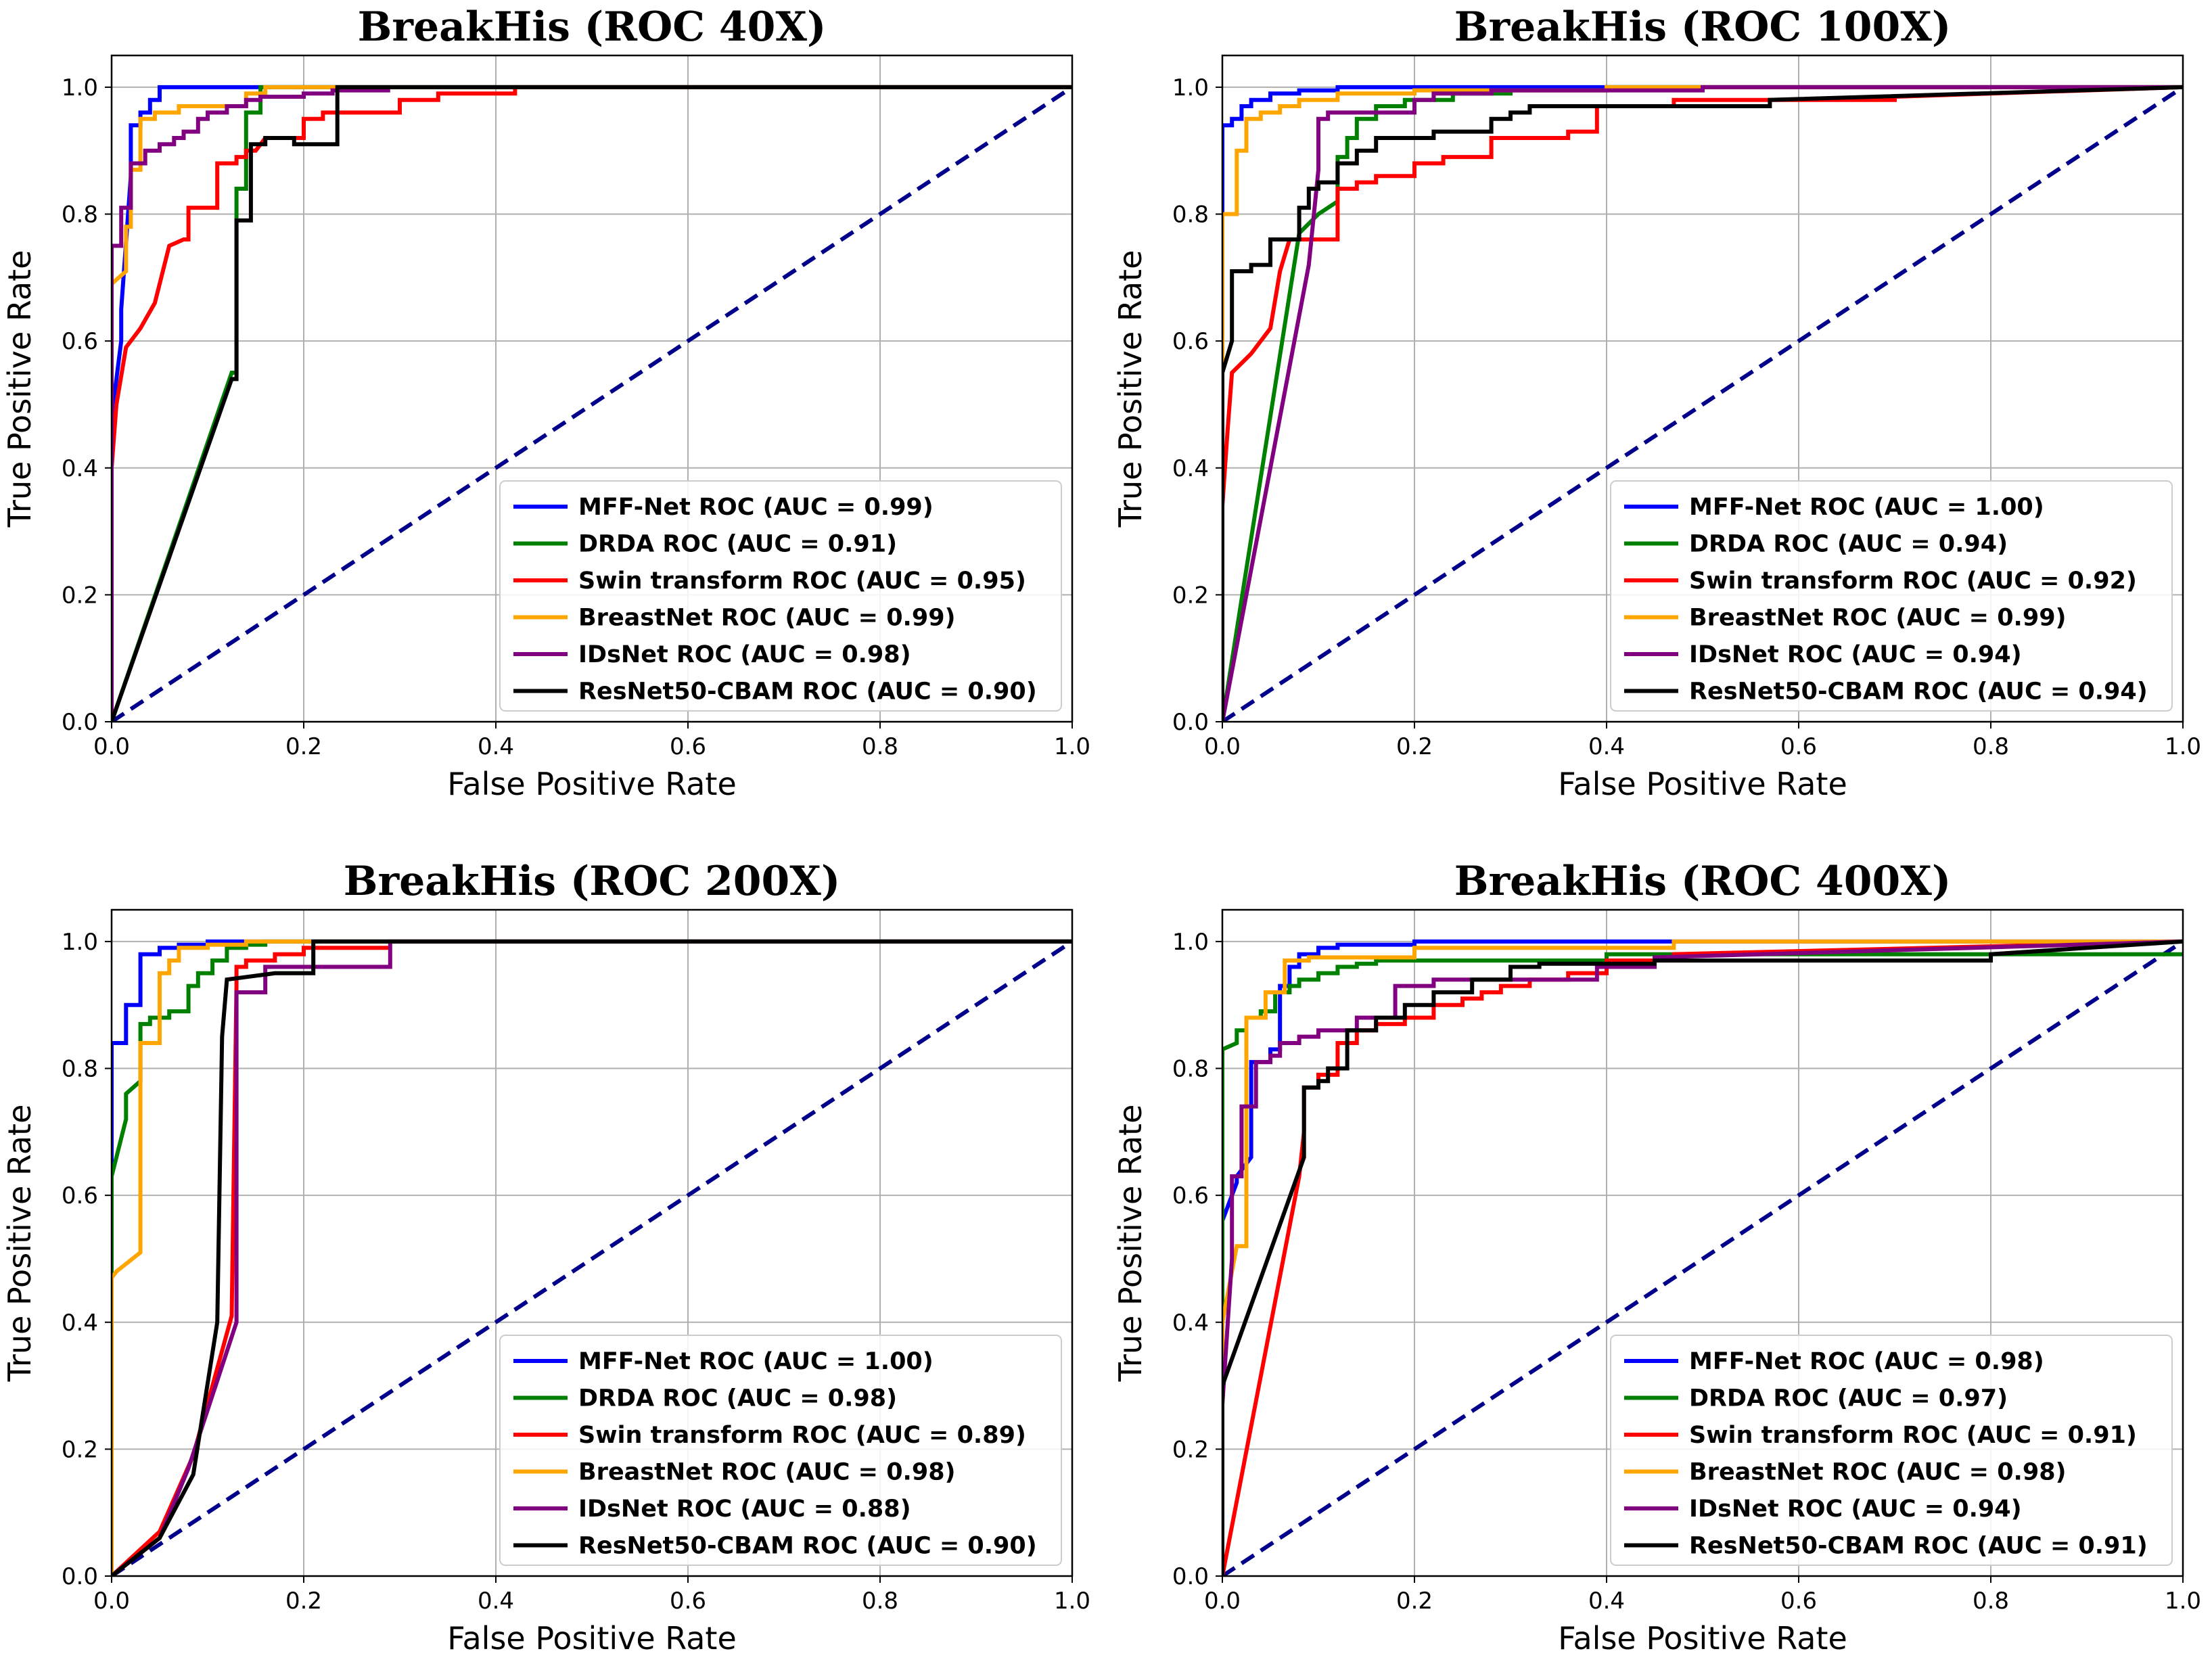  I want to click on legend-label: ResNet50-CBAM ROC (AUC = 0.91), so click(1918, 1546).